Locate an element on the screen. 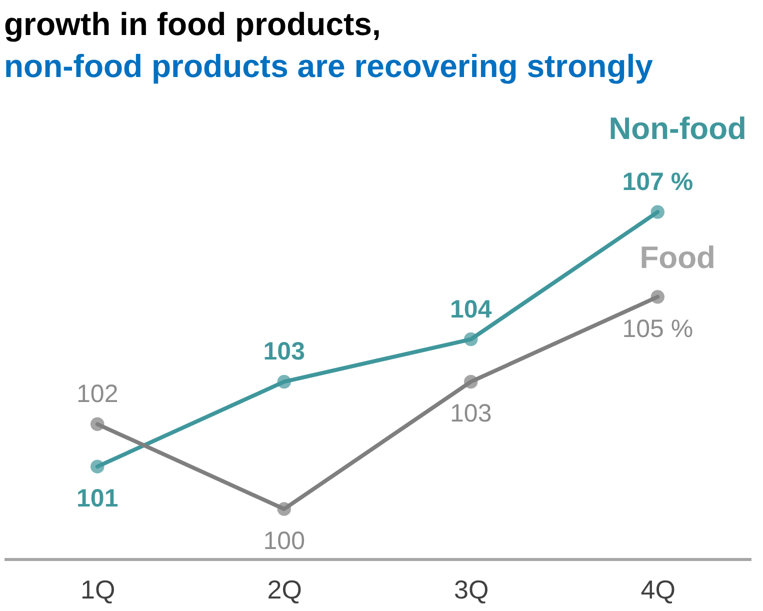  data-label: 100 is located at coordinates (284, 541).